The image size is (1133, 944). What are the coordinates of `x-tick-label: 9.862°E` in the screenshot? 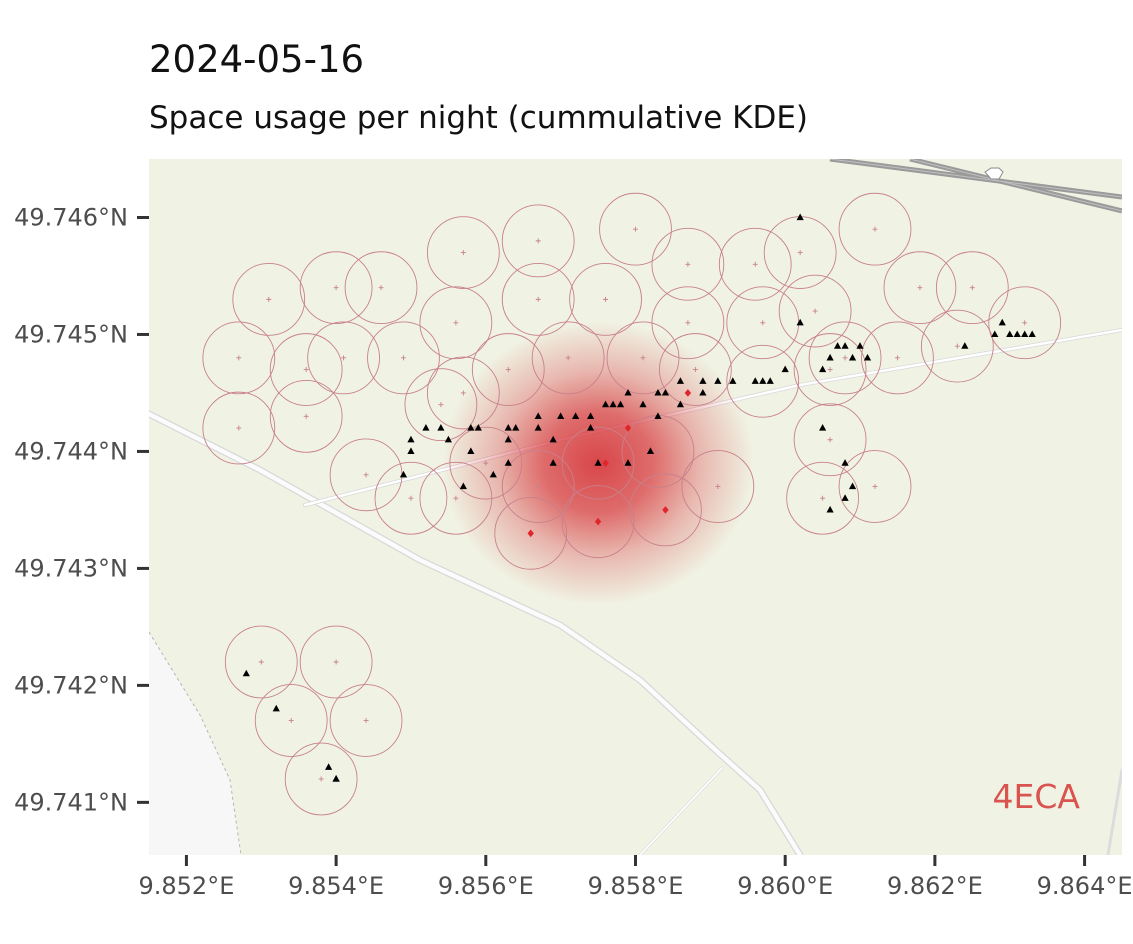 It's located at (935, 886).